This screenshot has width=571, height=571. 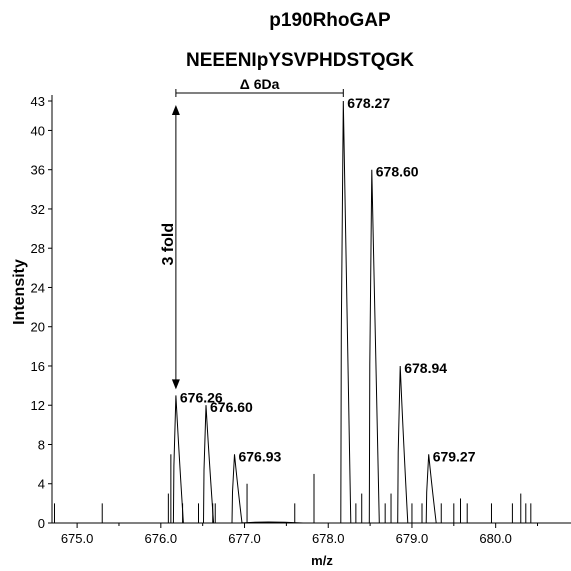 I want to click on peak-label: 676.26, so click(x=201, y=397).